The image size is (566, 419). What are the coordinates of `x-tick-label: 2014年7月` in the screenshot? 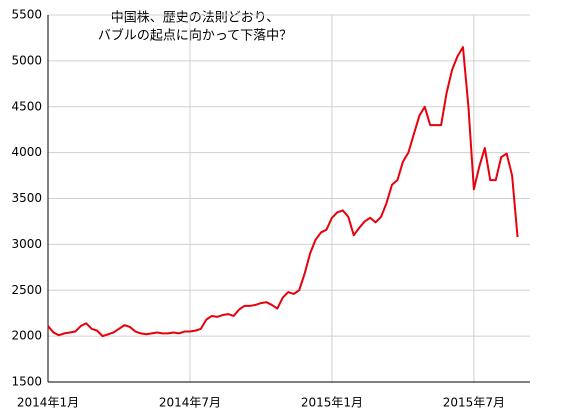 It's located at (190, 403).